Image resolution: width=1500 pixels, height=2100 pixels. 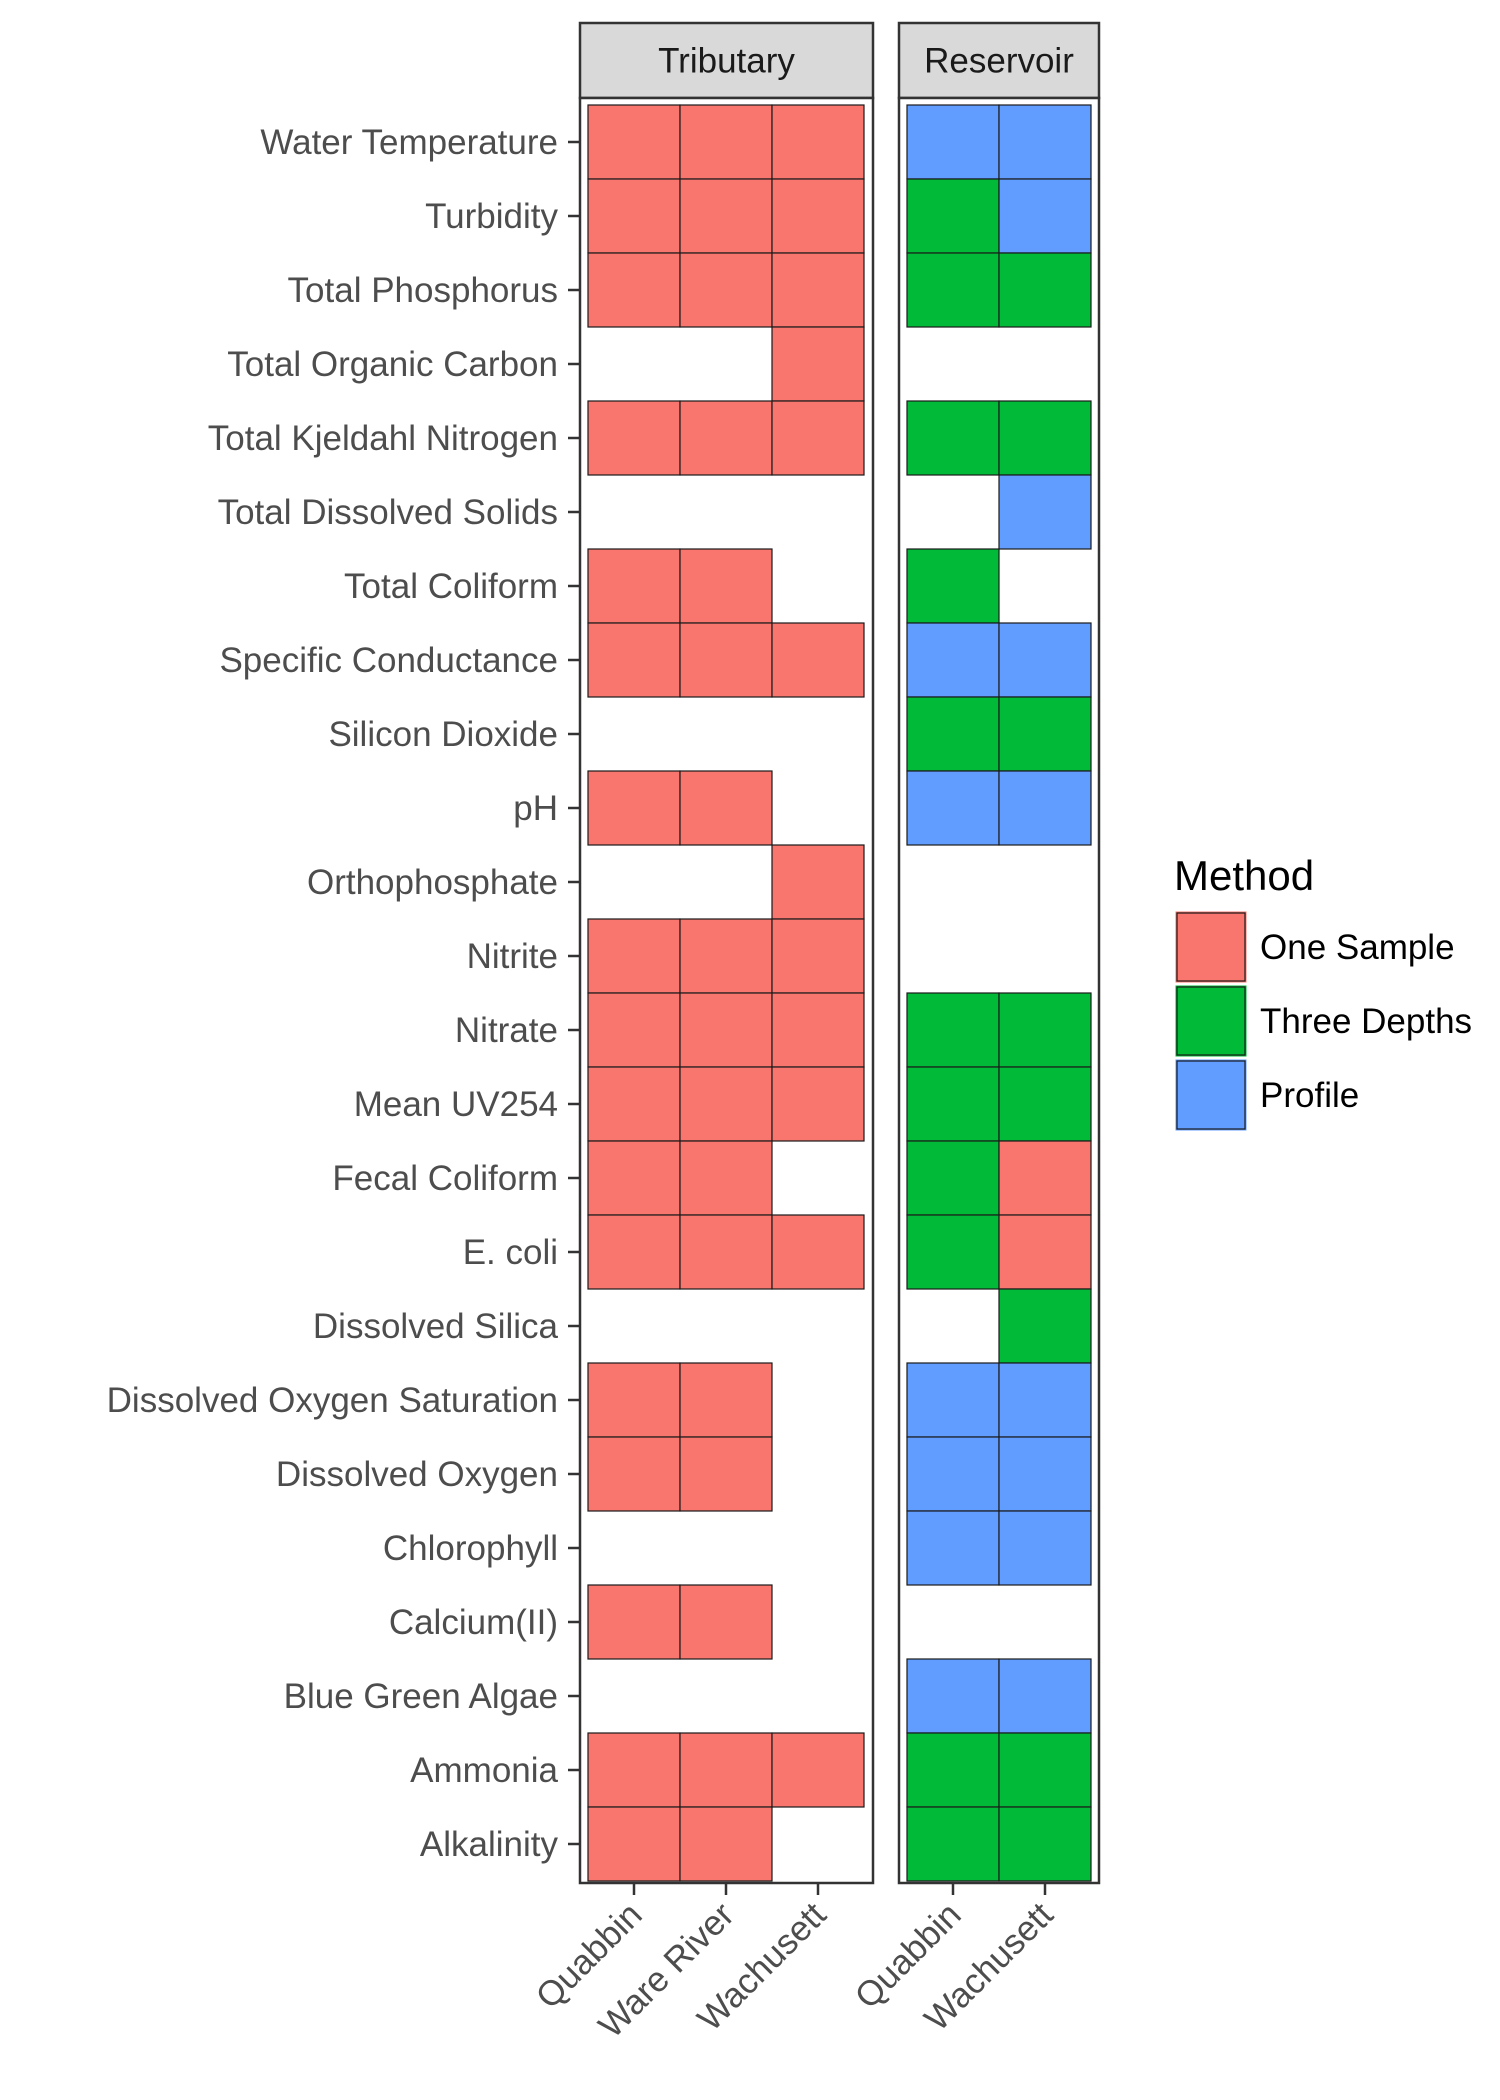 What do you see at coordinates (1323, 992) in the screenshot?
I see `legend: Method One Sample Three Depths Profile` at bounding box center [1323, 992].